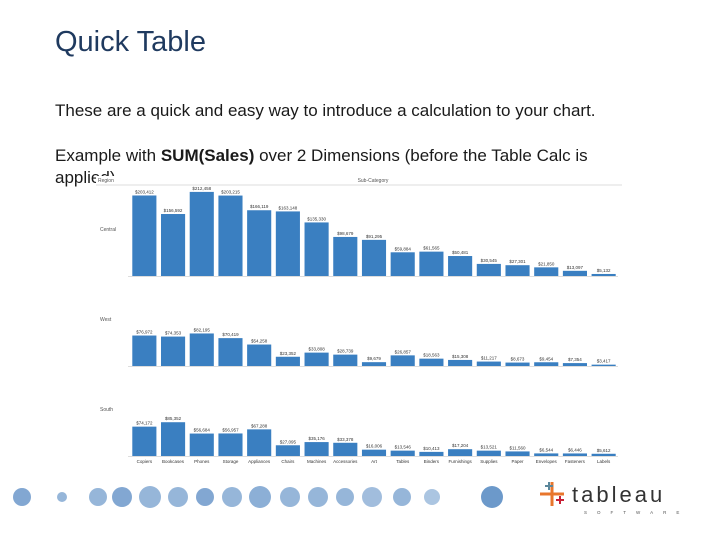 The image size is (720, 540). What do you see at coordinates (374, 446) in the screenshot?
I see `value-label: $16,006` at bounding box center [374, 446].